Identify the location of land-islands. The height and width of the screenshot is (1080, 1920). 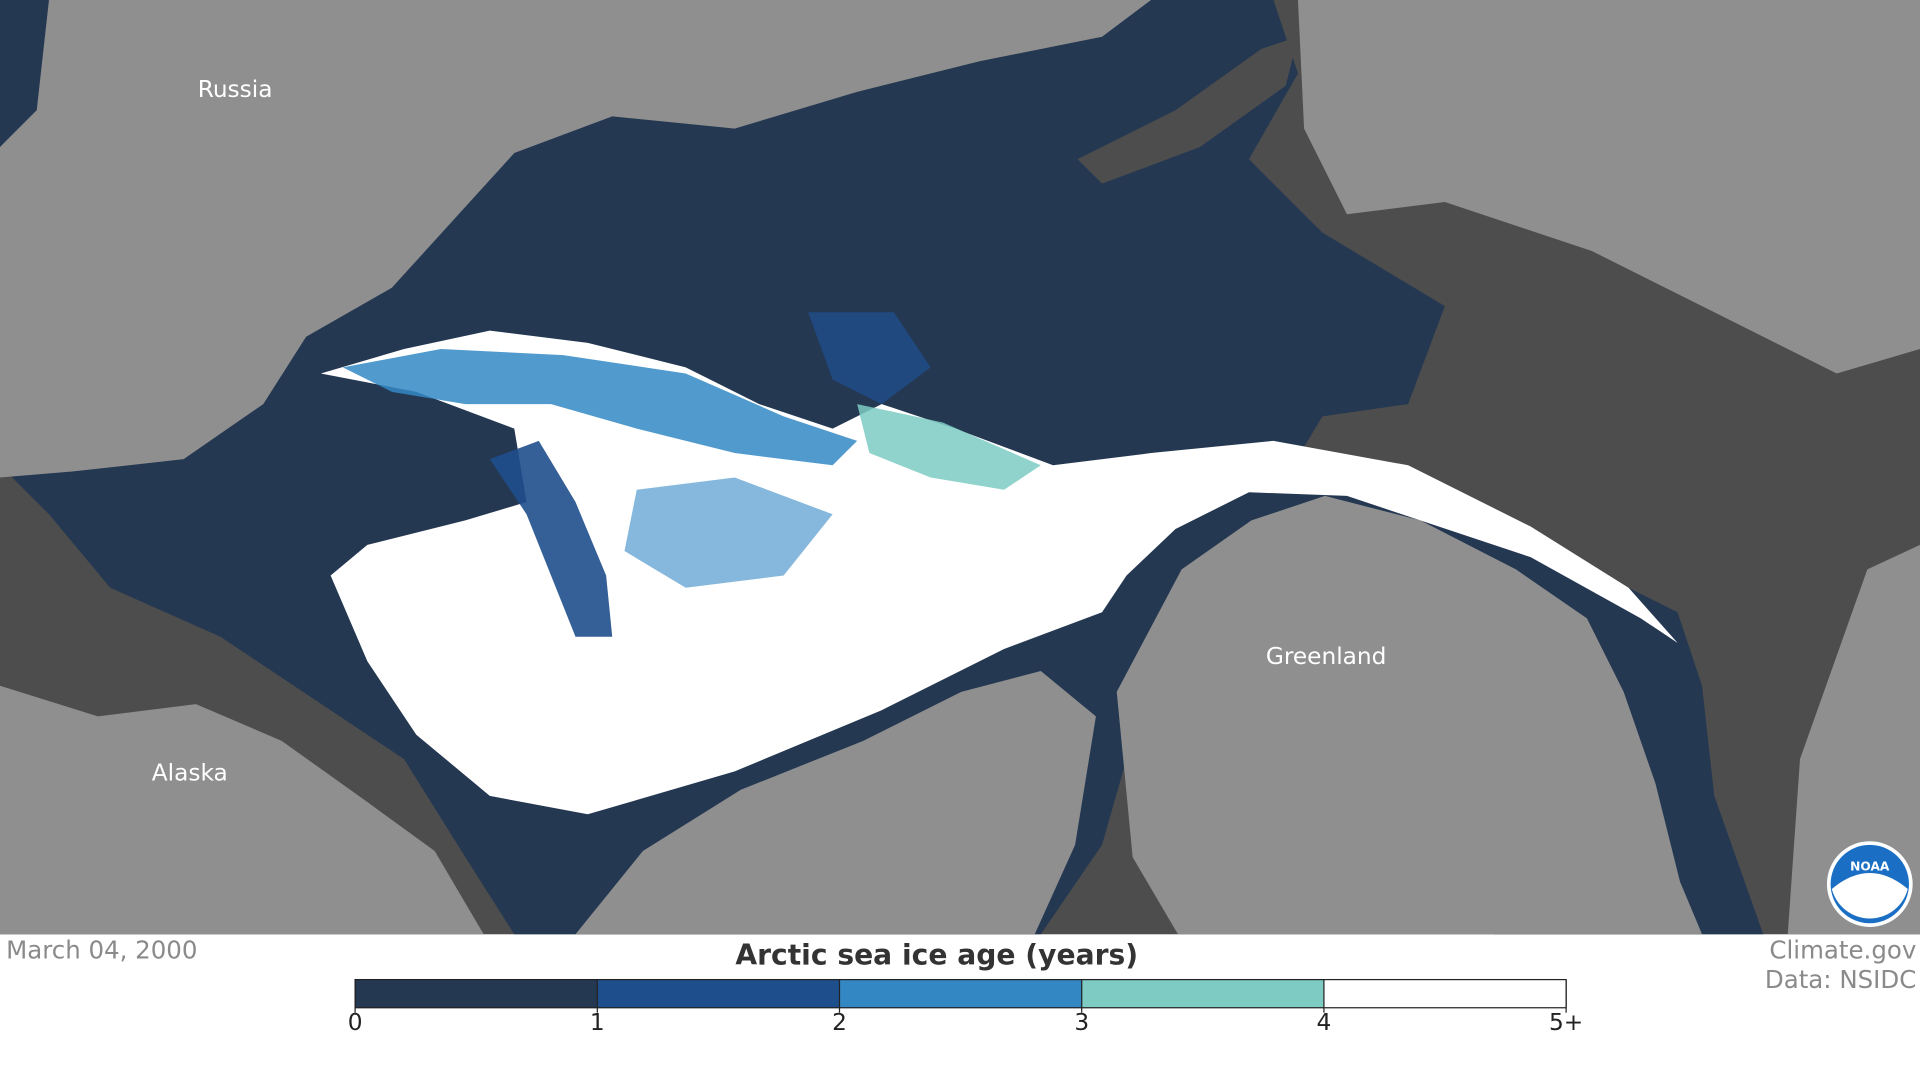
(1853, 739).